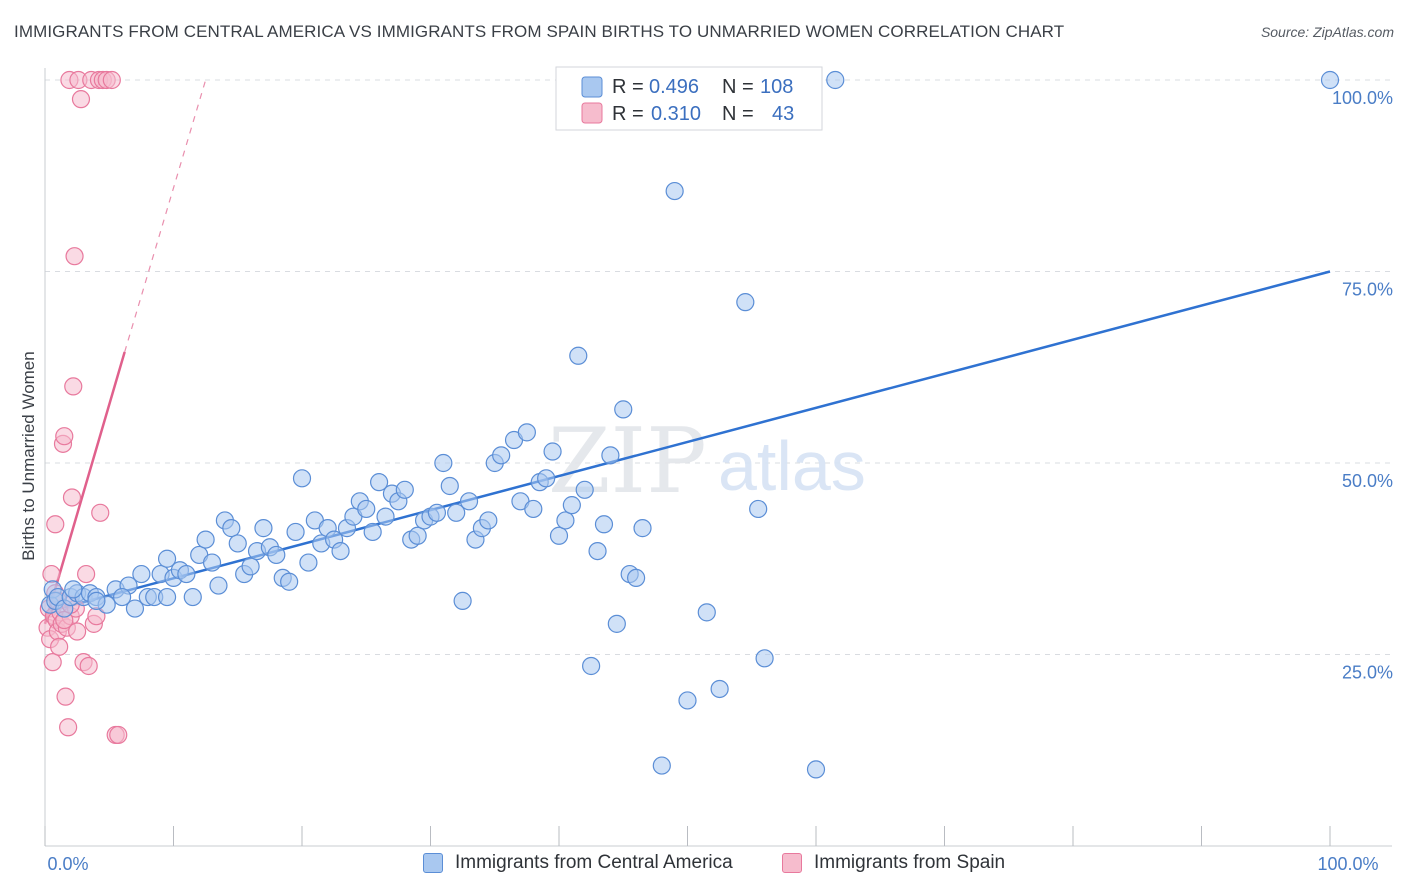 This screenshot has height=892, width=1406. Describe the element at coordinates (578, 863) in the screenshot. I see `legend-item-central-america: Immigrants from Central America` at that location.